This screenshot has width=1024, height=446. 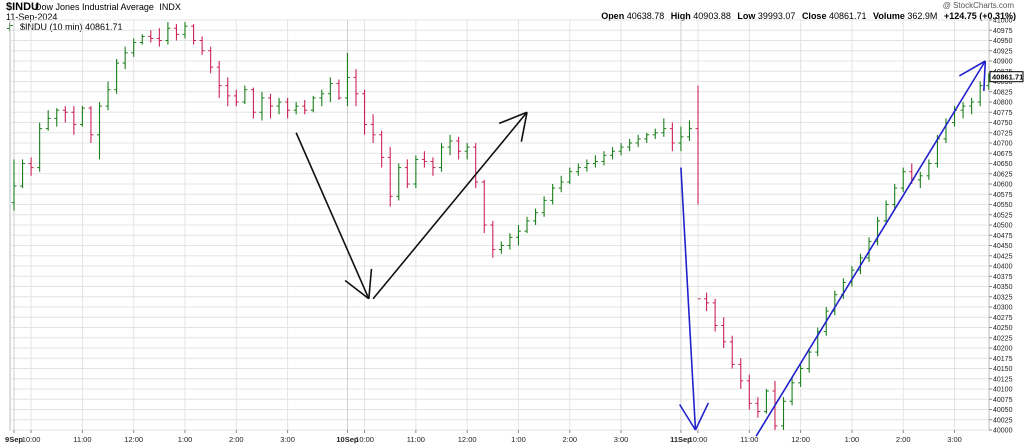 I want to click on high-label: High, so click(x=680, y=16).